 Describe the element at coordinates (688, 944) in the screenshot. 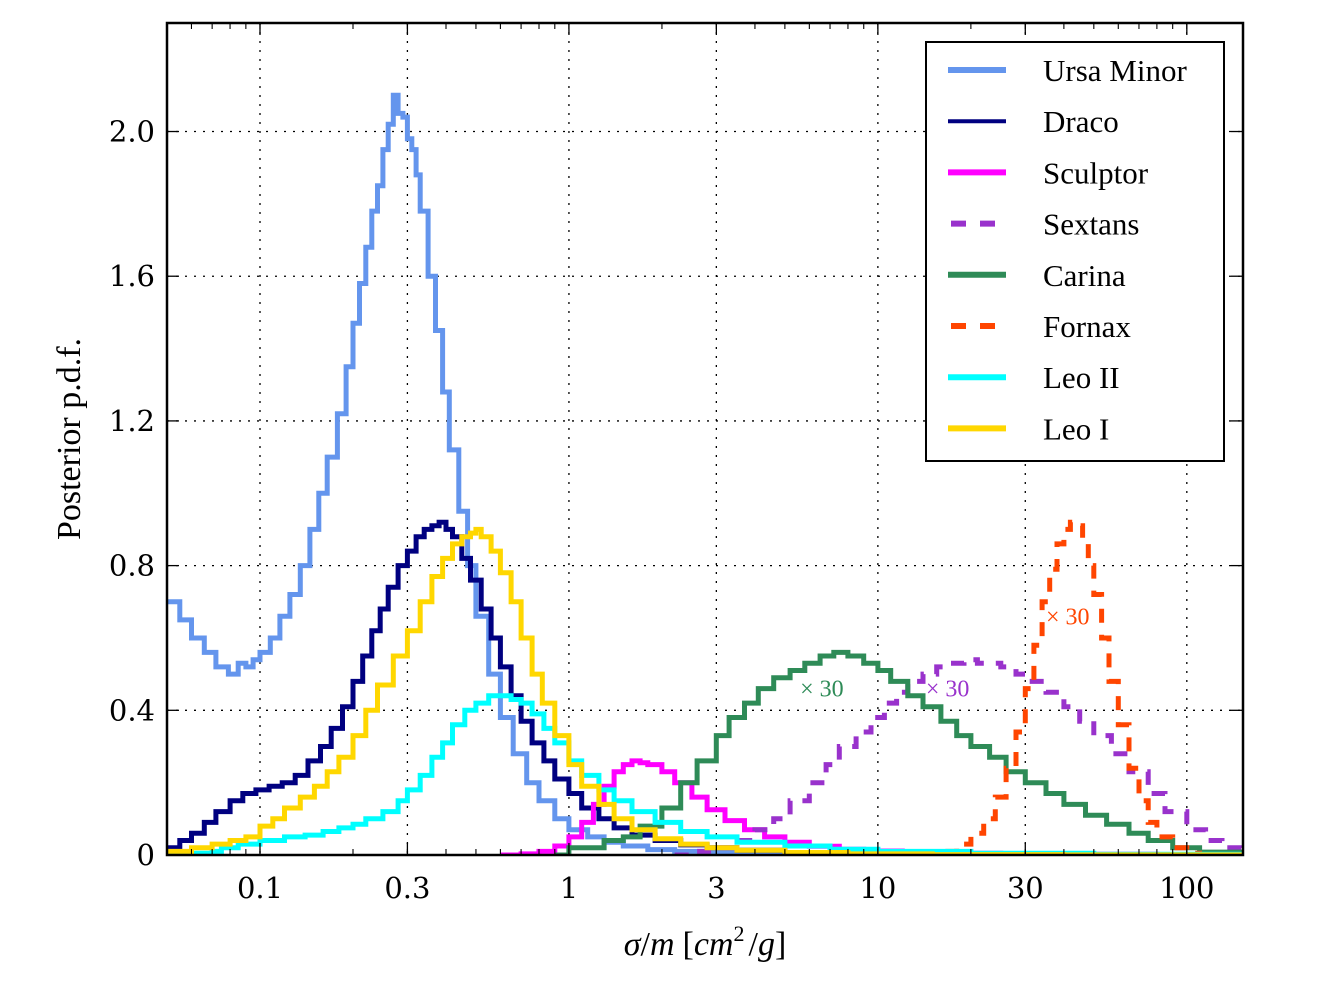

I see `x-label-bracket-open: [` at that location.